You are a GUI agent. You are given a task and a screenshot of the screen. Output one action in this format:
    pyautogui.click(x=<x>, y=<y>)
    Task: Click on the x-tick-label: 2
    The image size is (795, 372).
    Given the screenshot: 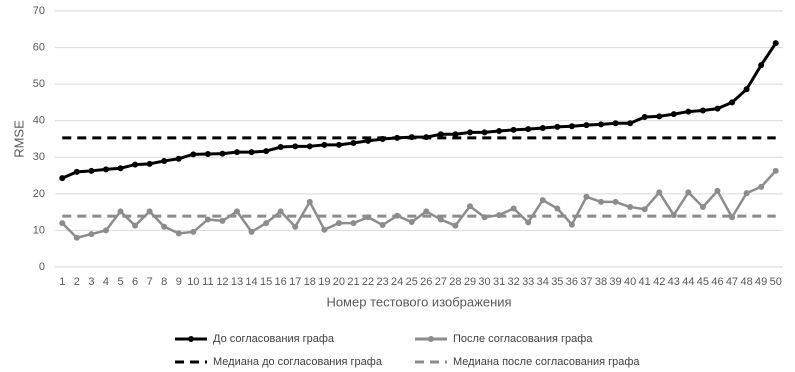 What is the action you would take?
    pyautogui.click(x=77, y=282)
    